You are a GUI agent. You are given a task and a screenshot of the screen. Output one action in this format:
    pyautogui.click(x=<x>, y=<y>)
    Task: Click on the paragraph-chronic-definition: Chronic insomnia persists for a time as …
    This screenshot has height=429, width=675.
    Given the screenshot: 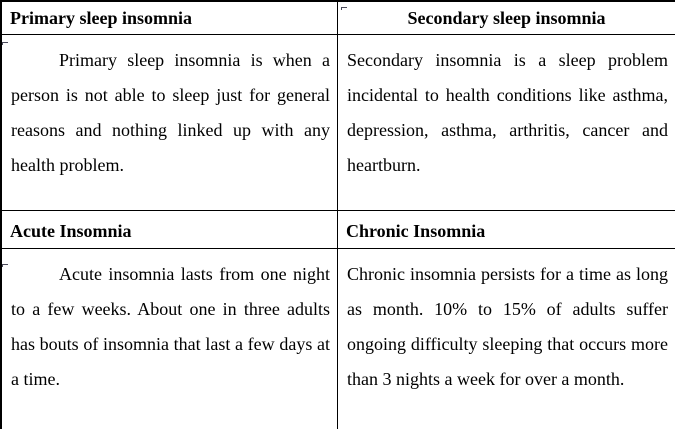 What is the action you would take?
    pyautogui.click(x=507, y=326)
    